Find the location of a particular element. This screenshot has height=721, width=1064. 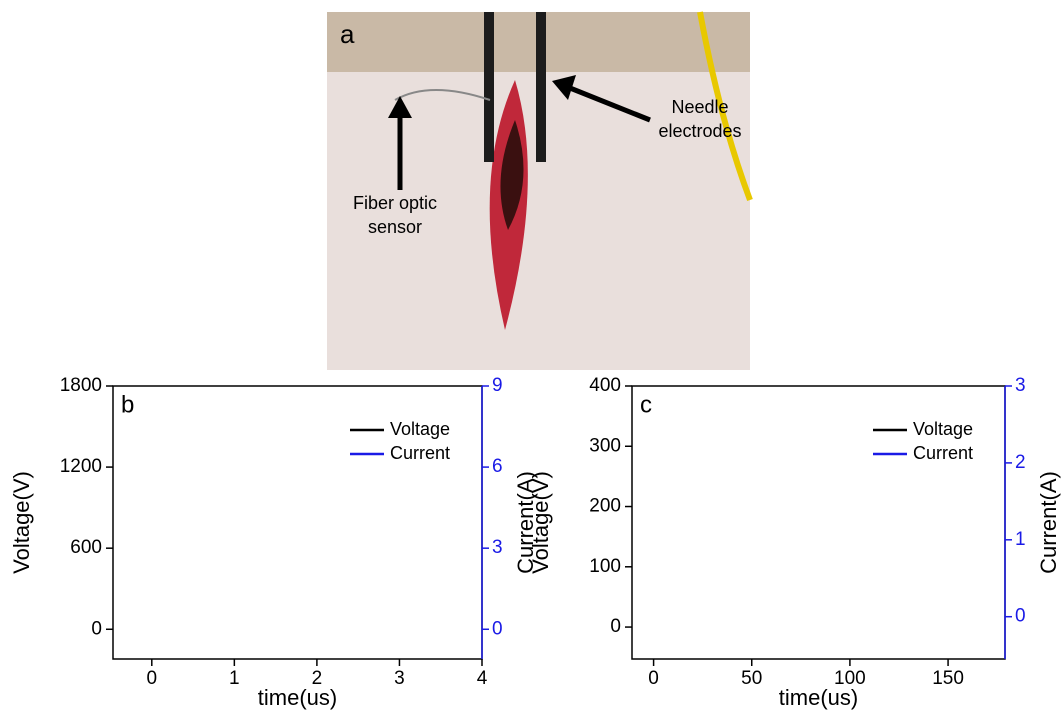

annotation: electrodes is located at coordinates (699, 131).